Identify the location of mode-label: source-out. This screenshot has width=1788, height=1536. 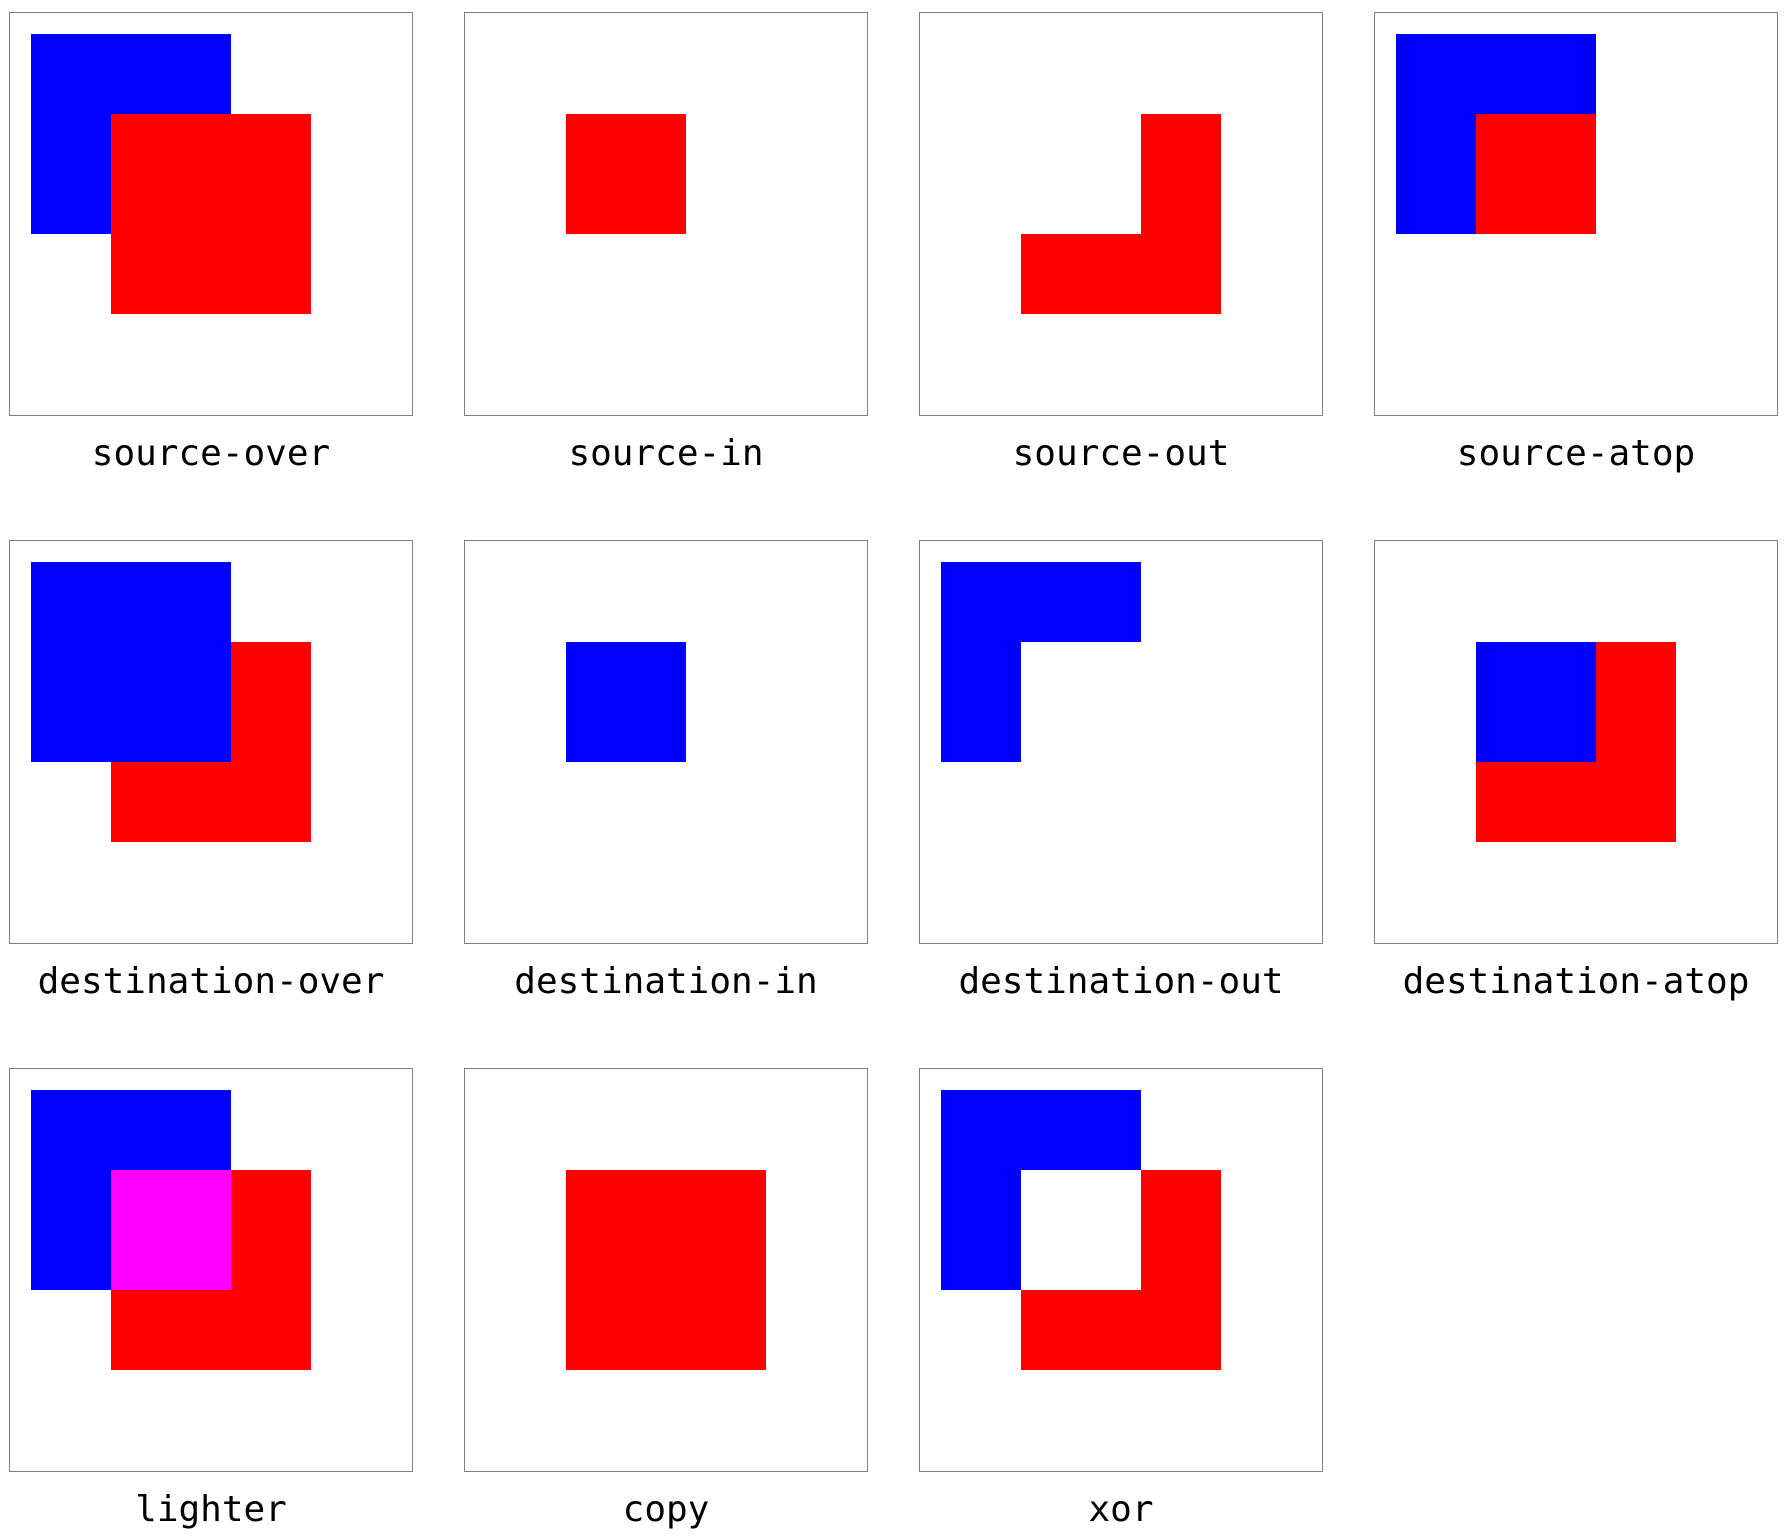
(1121, 453).